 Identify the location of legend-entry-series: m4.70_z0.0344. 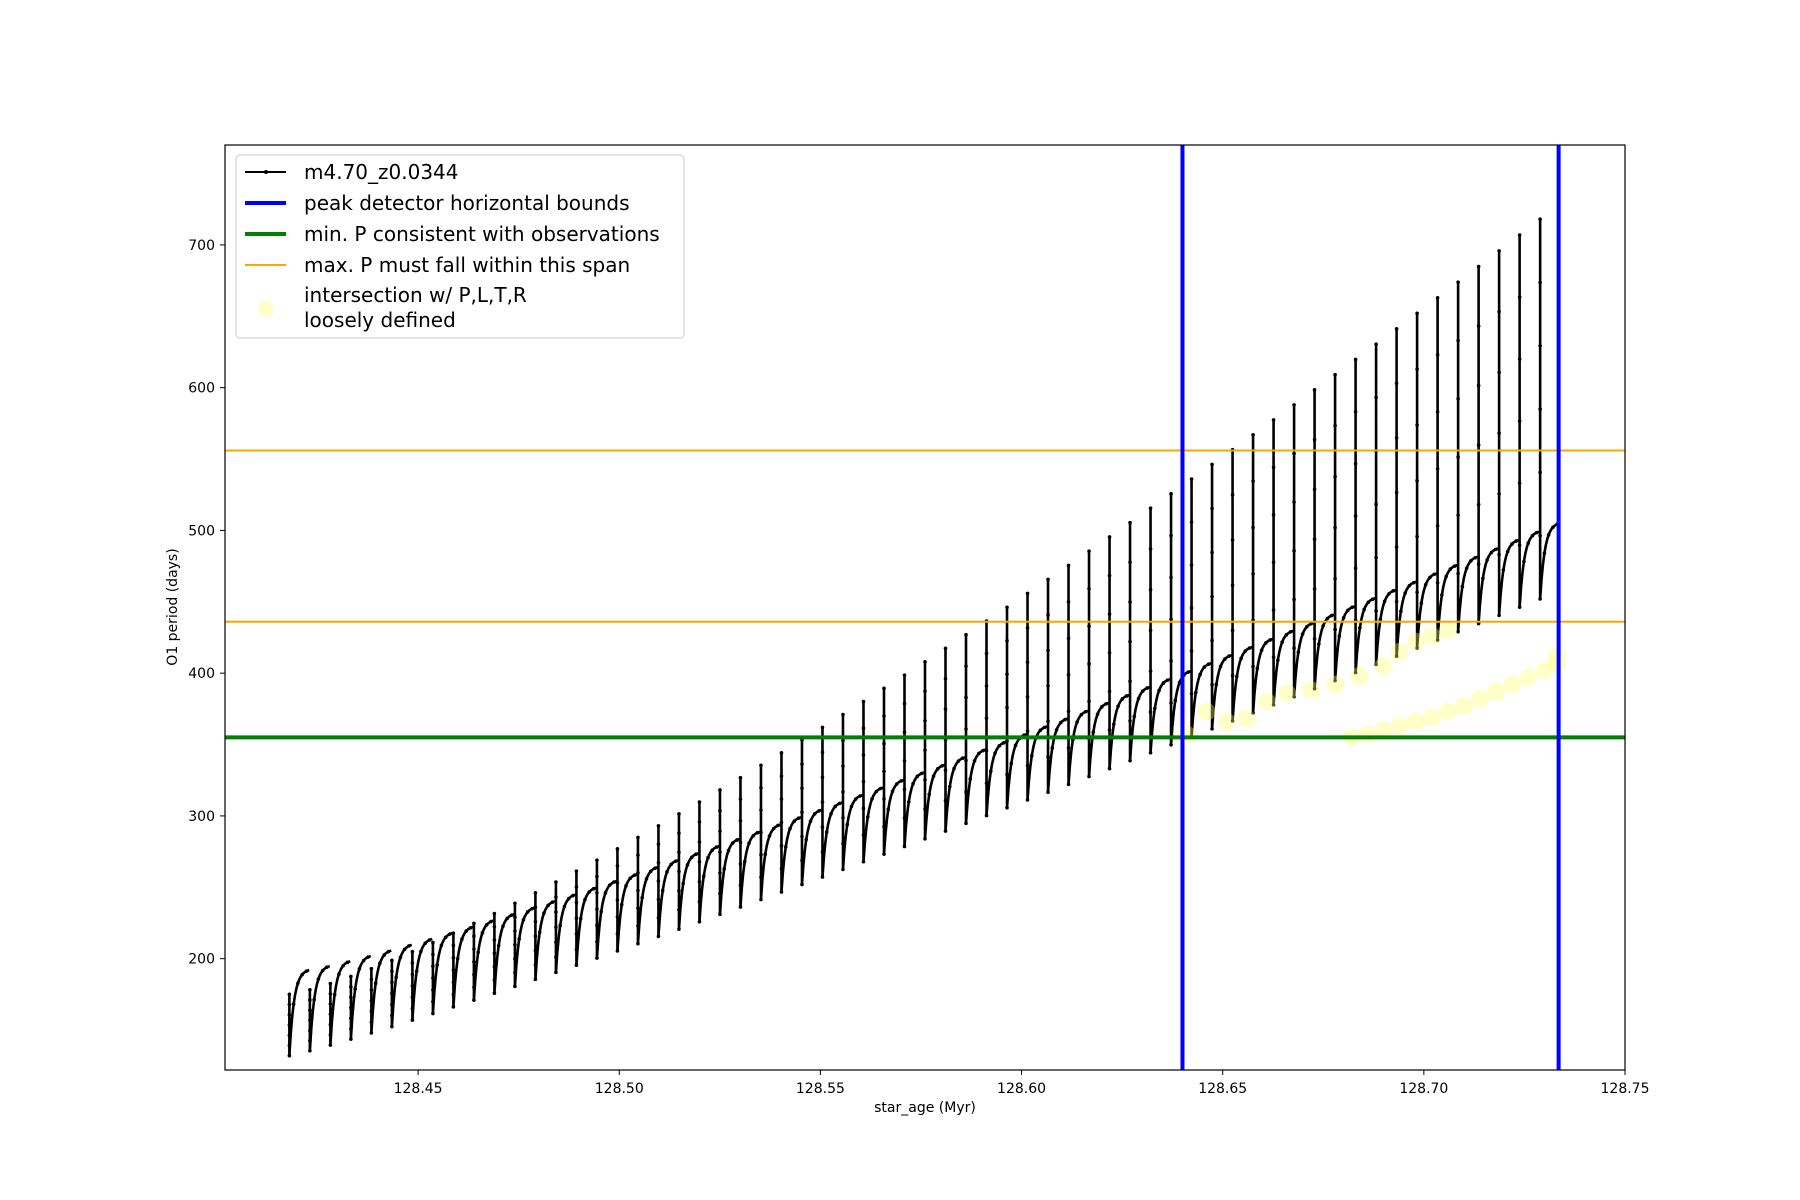
(352, 172).